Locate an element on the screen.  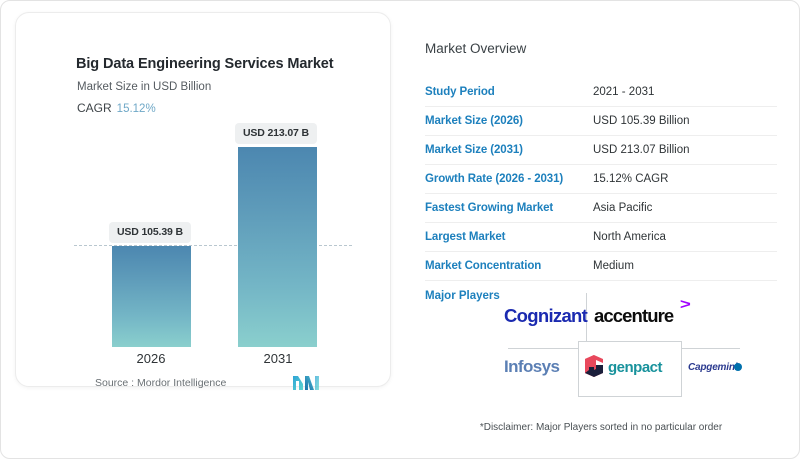
overview-row-fastest-growing-market: Fastest Growing Market Asia Pacific is located at coordinates (601, 208).